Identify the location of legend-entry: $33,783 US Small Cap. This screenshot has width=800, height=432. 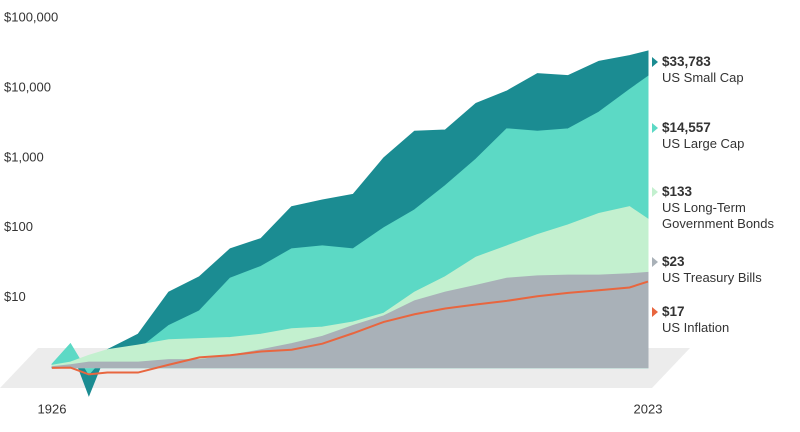
(724, 70).